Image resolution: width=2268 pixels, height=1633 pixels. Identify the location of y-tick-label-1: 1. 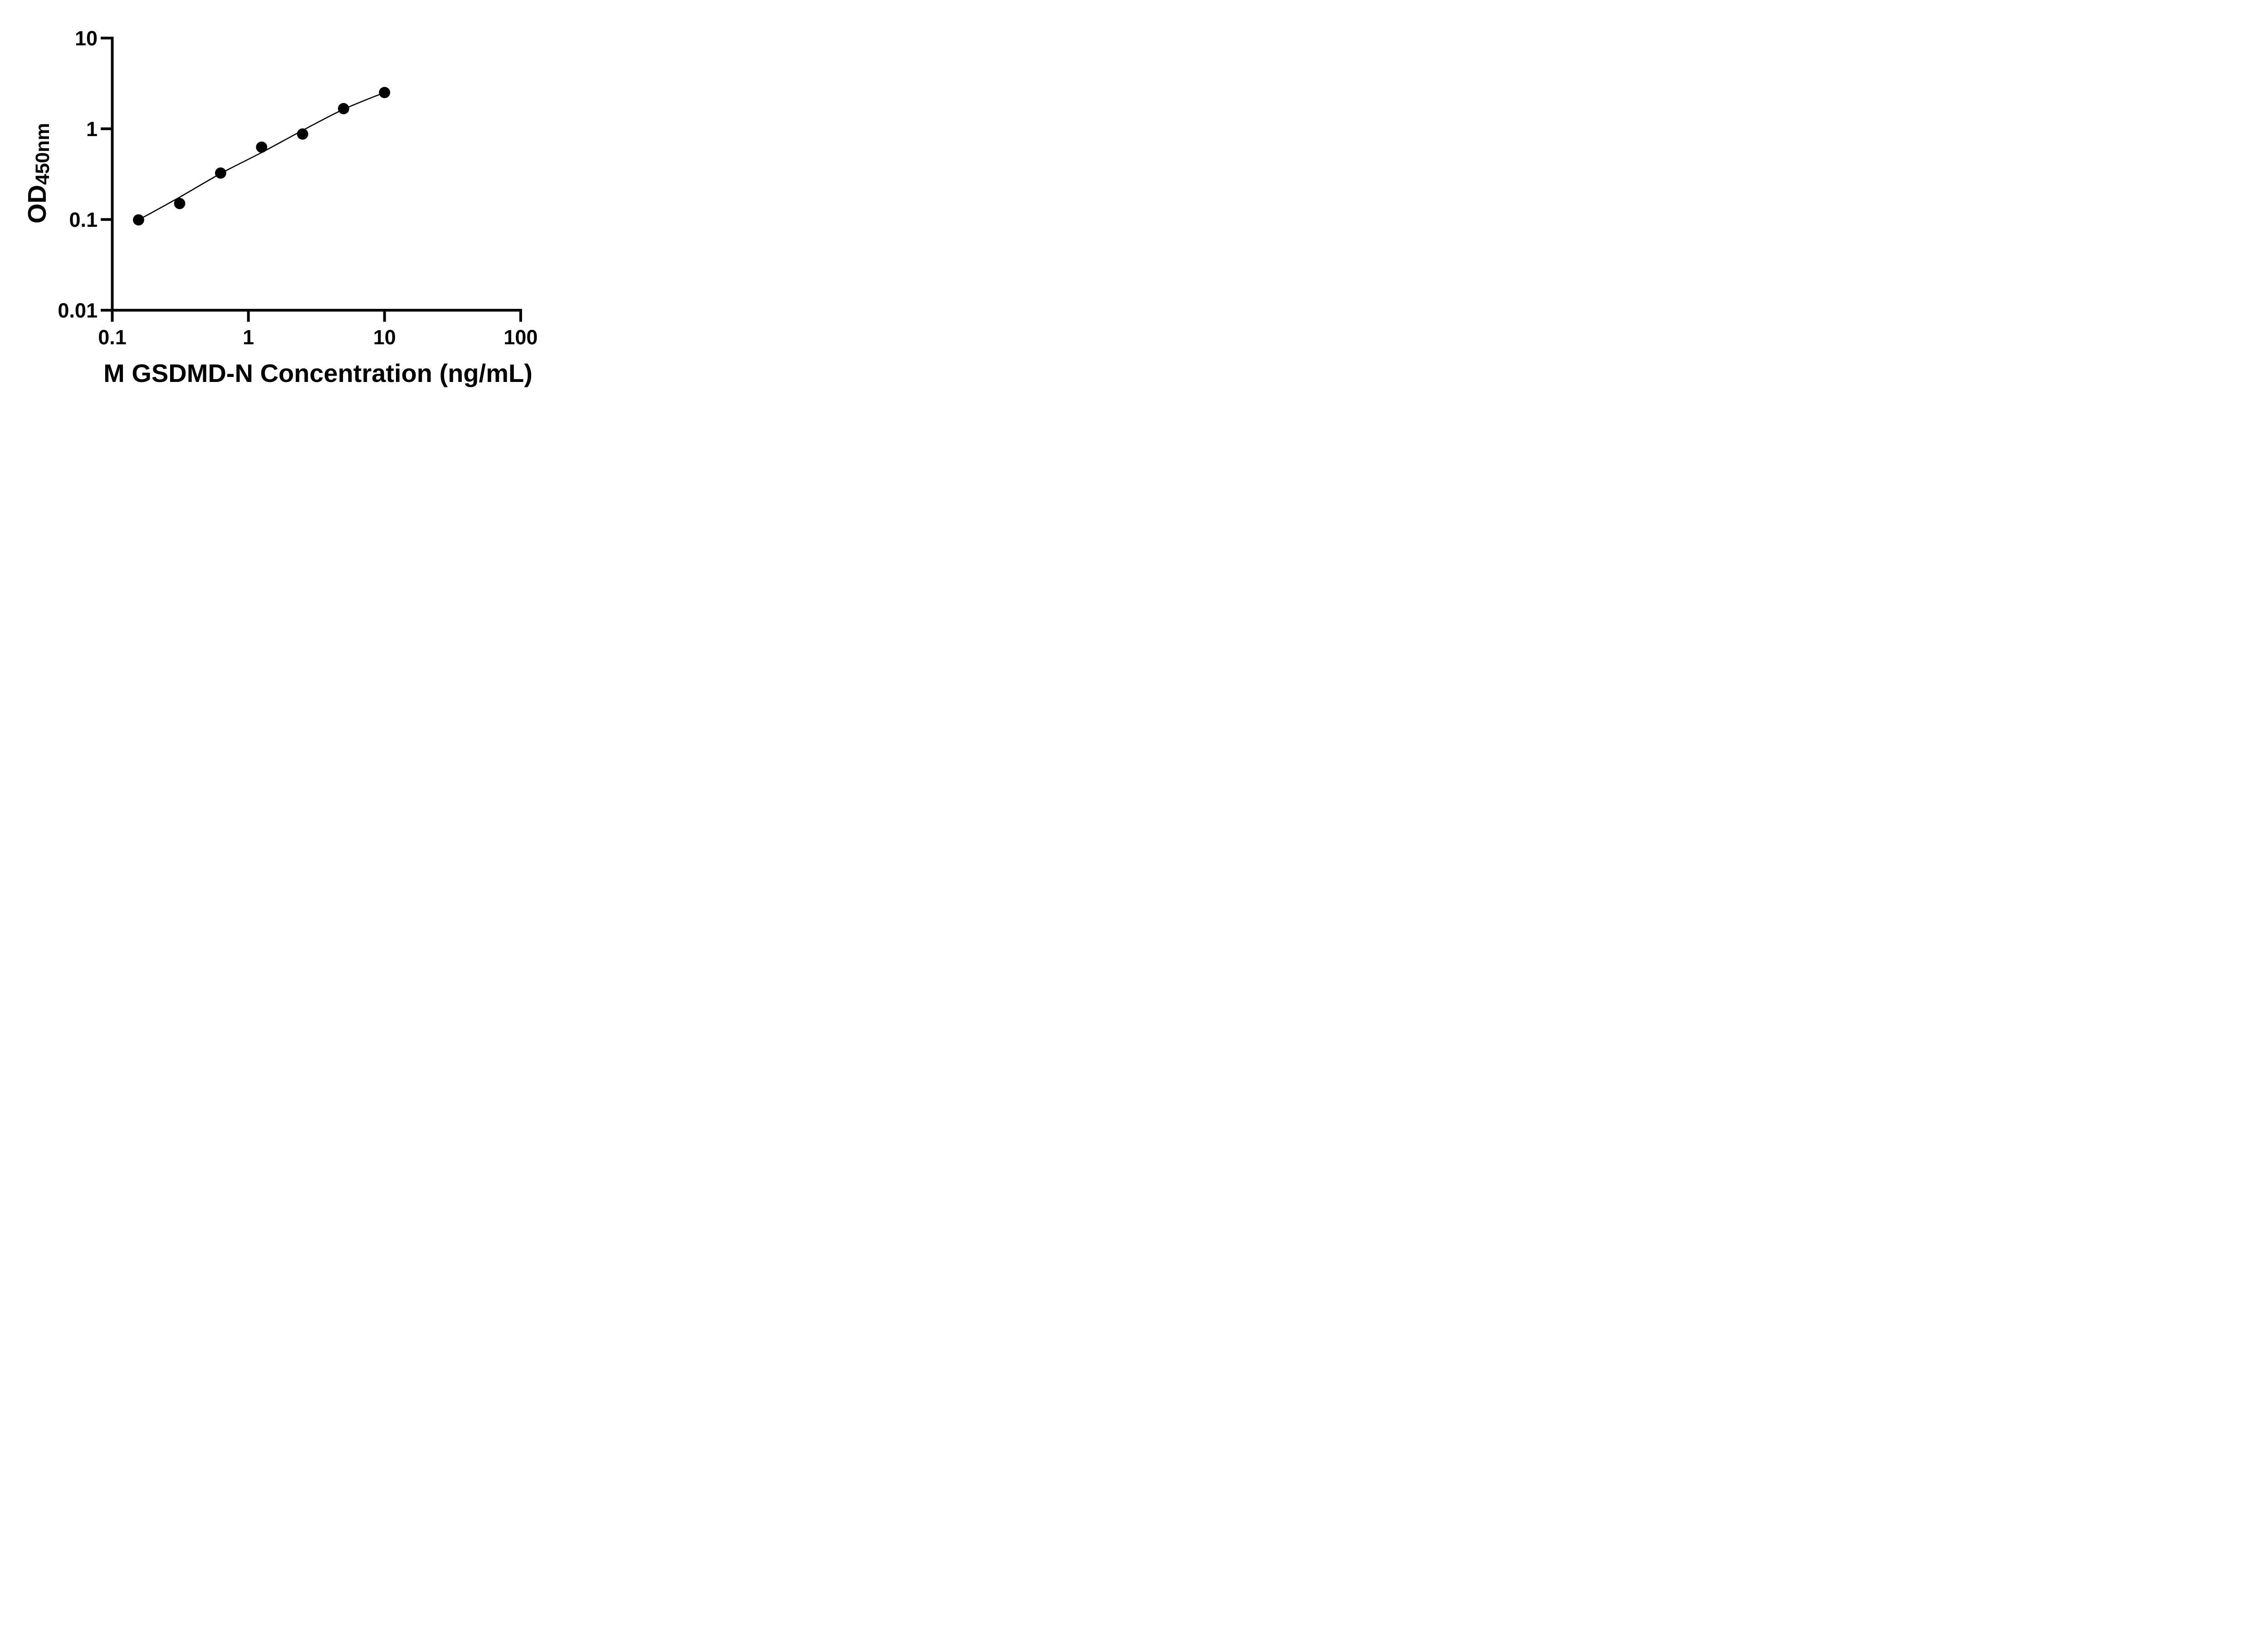
(92, 129).